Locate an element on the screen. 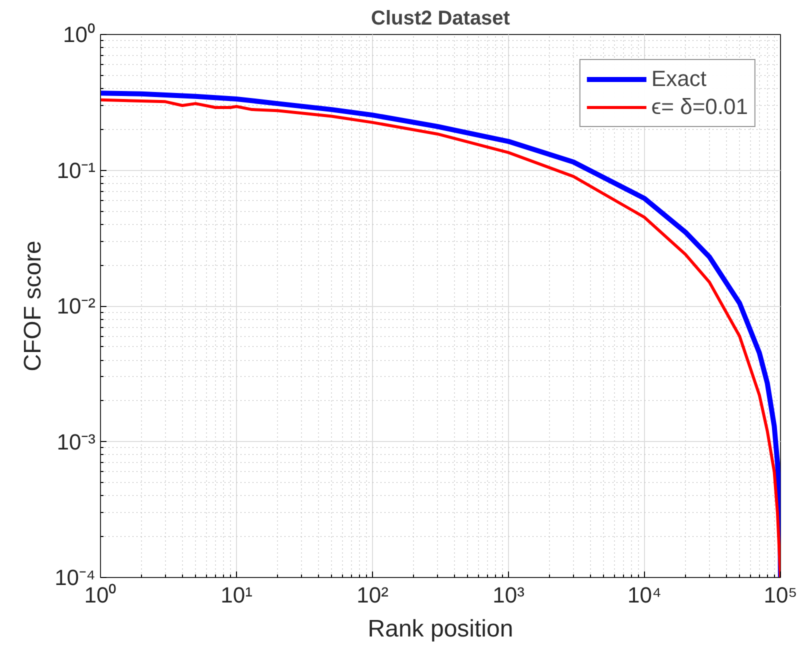 This screenshot has height=648, width=811. x-tick-label: 10² is located at coordinates (372, 595).